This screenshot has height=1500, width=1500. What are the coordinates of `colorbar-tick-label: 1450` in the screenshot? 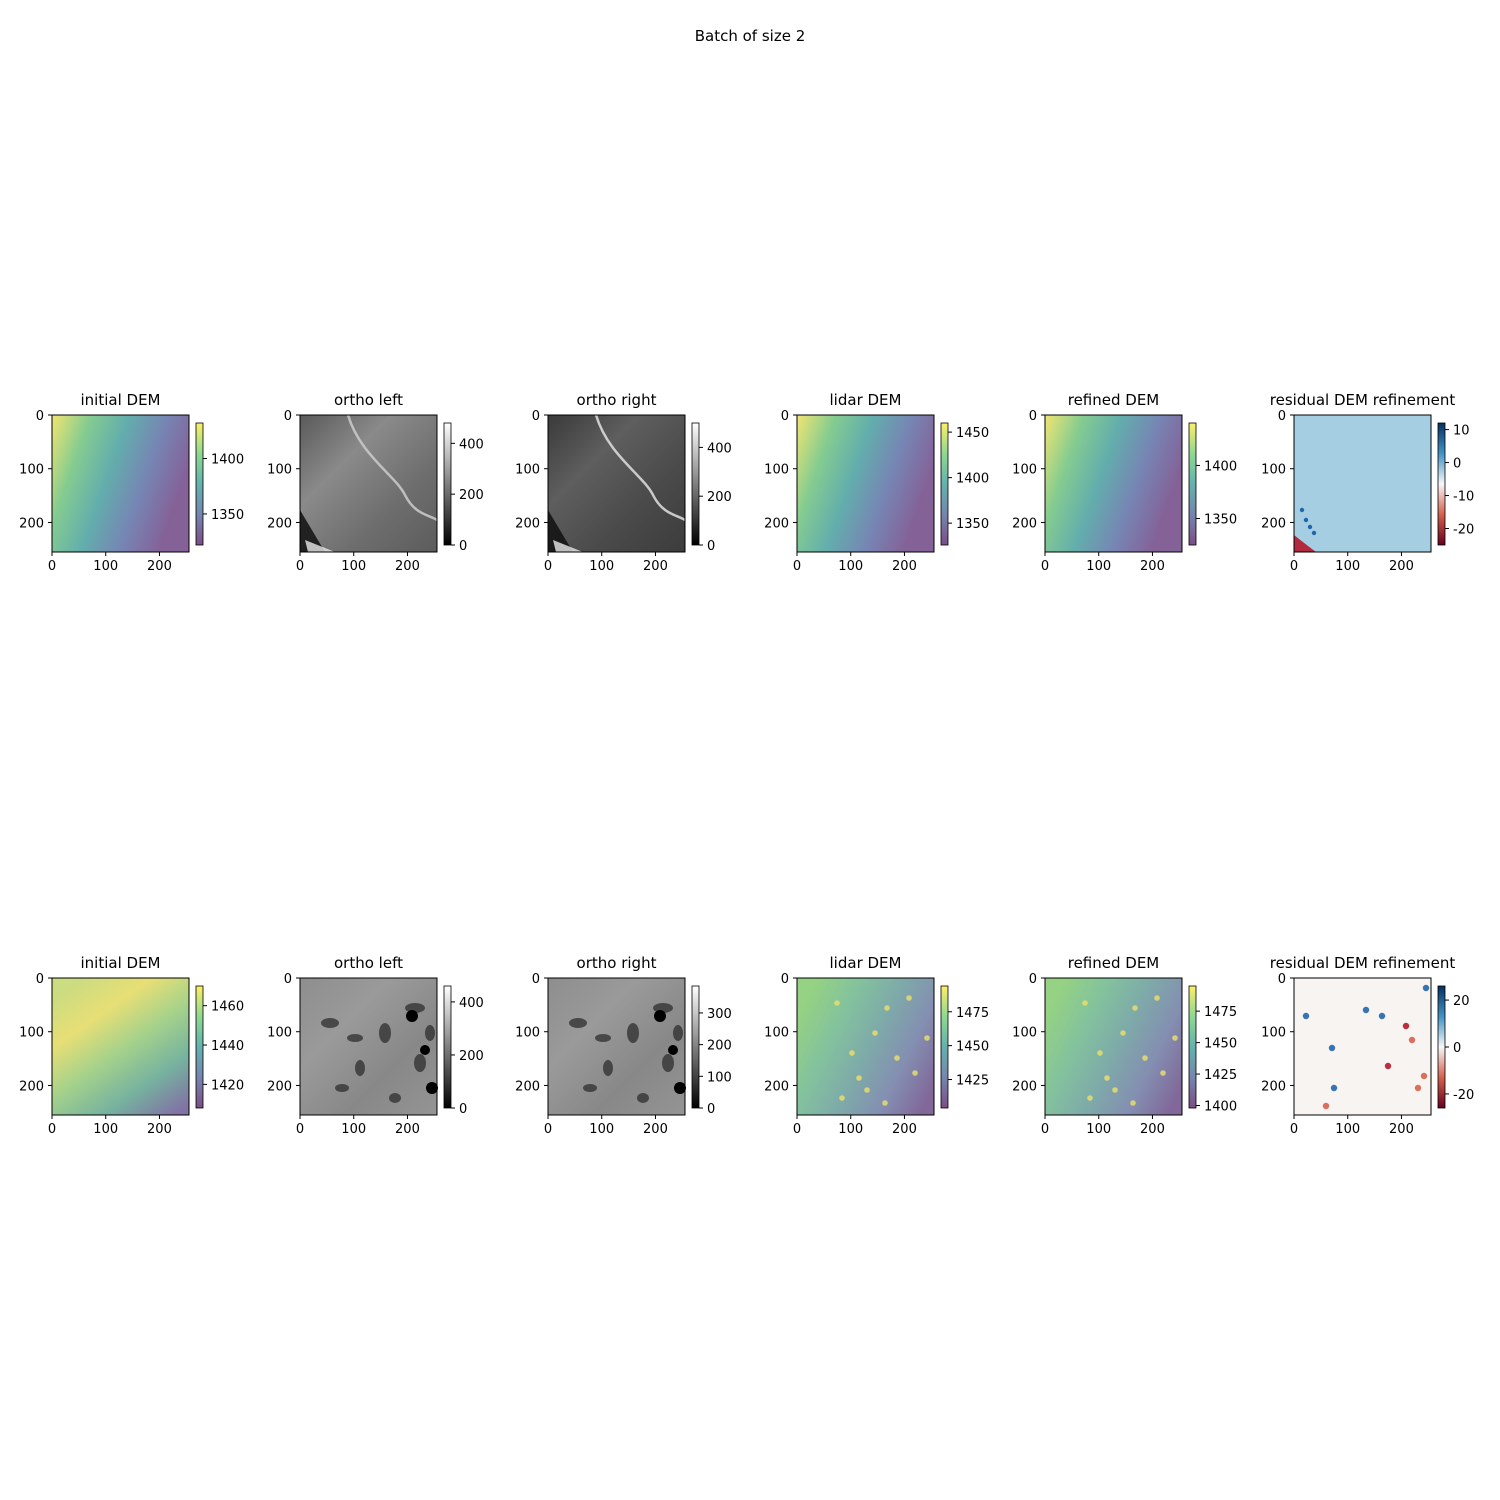 It's located at (972, 1047).